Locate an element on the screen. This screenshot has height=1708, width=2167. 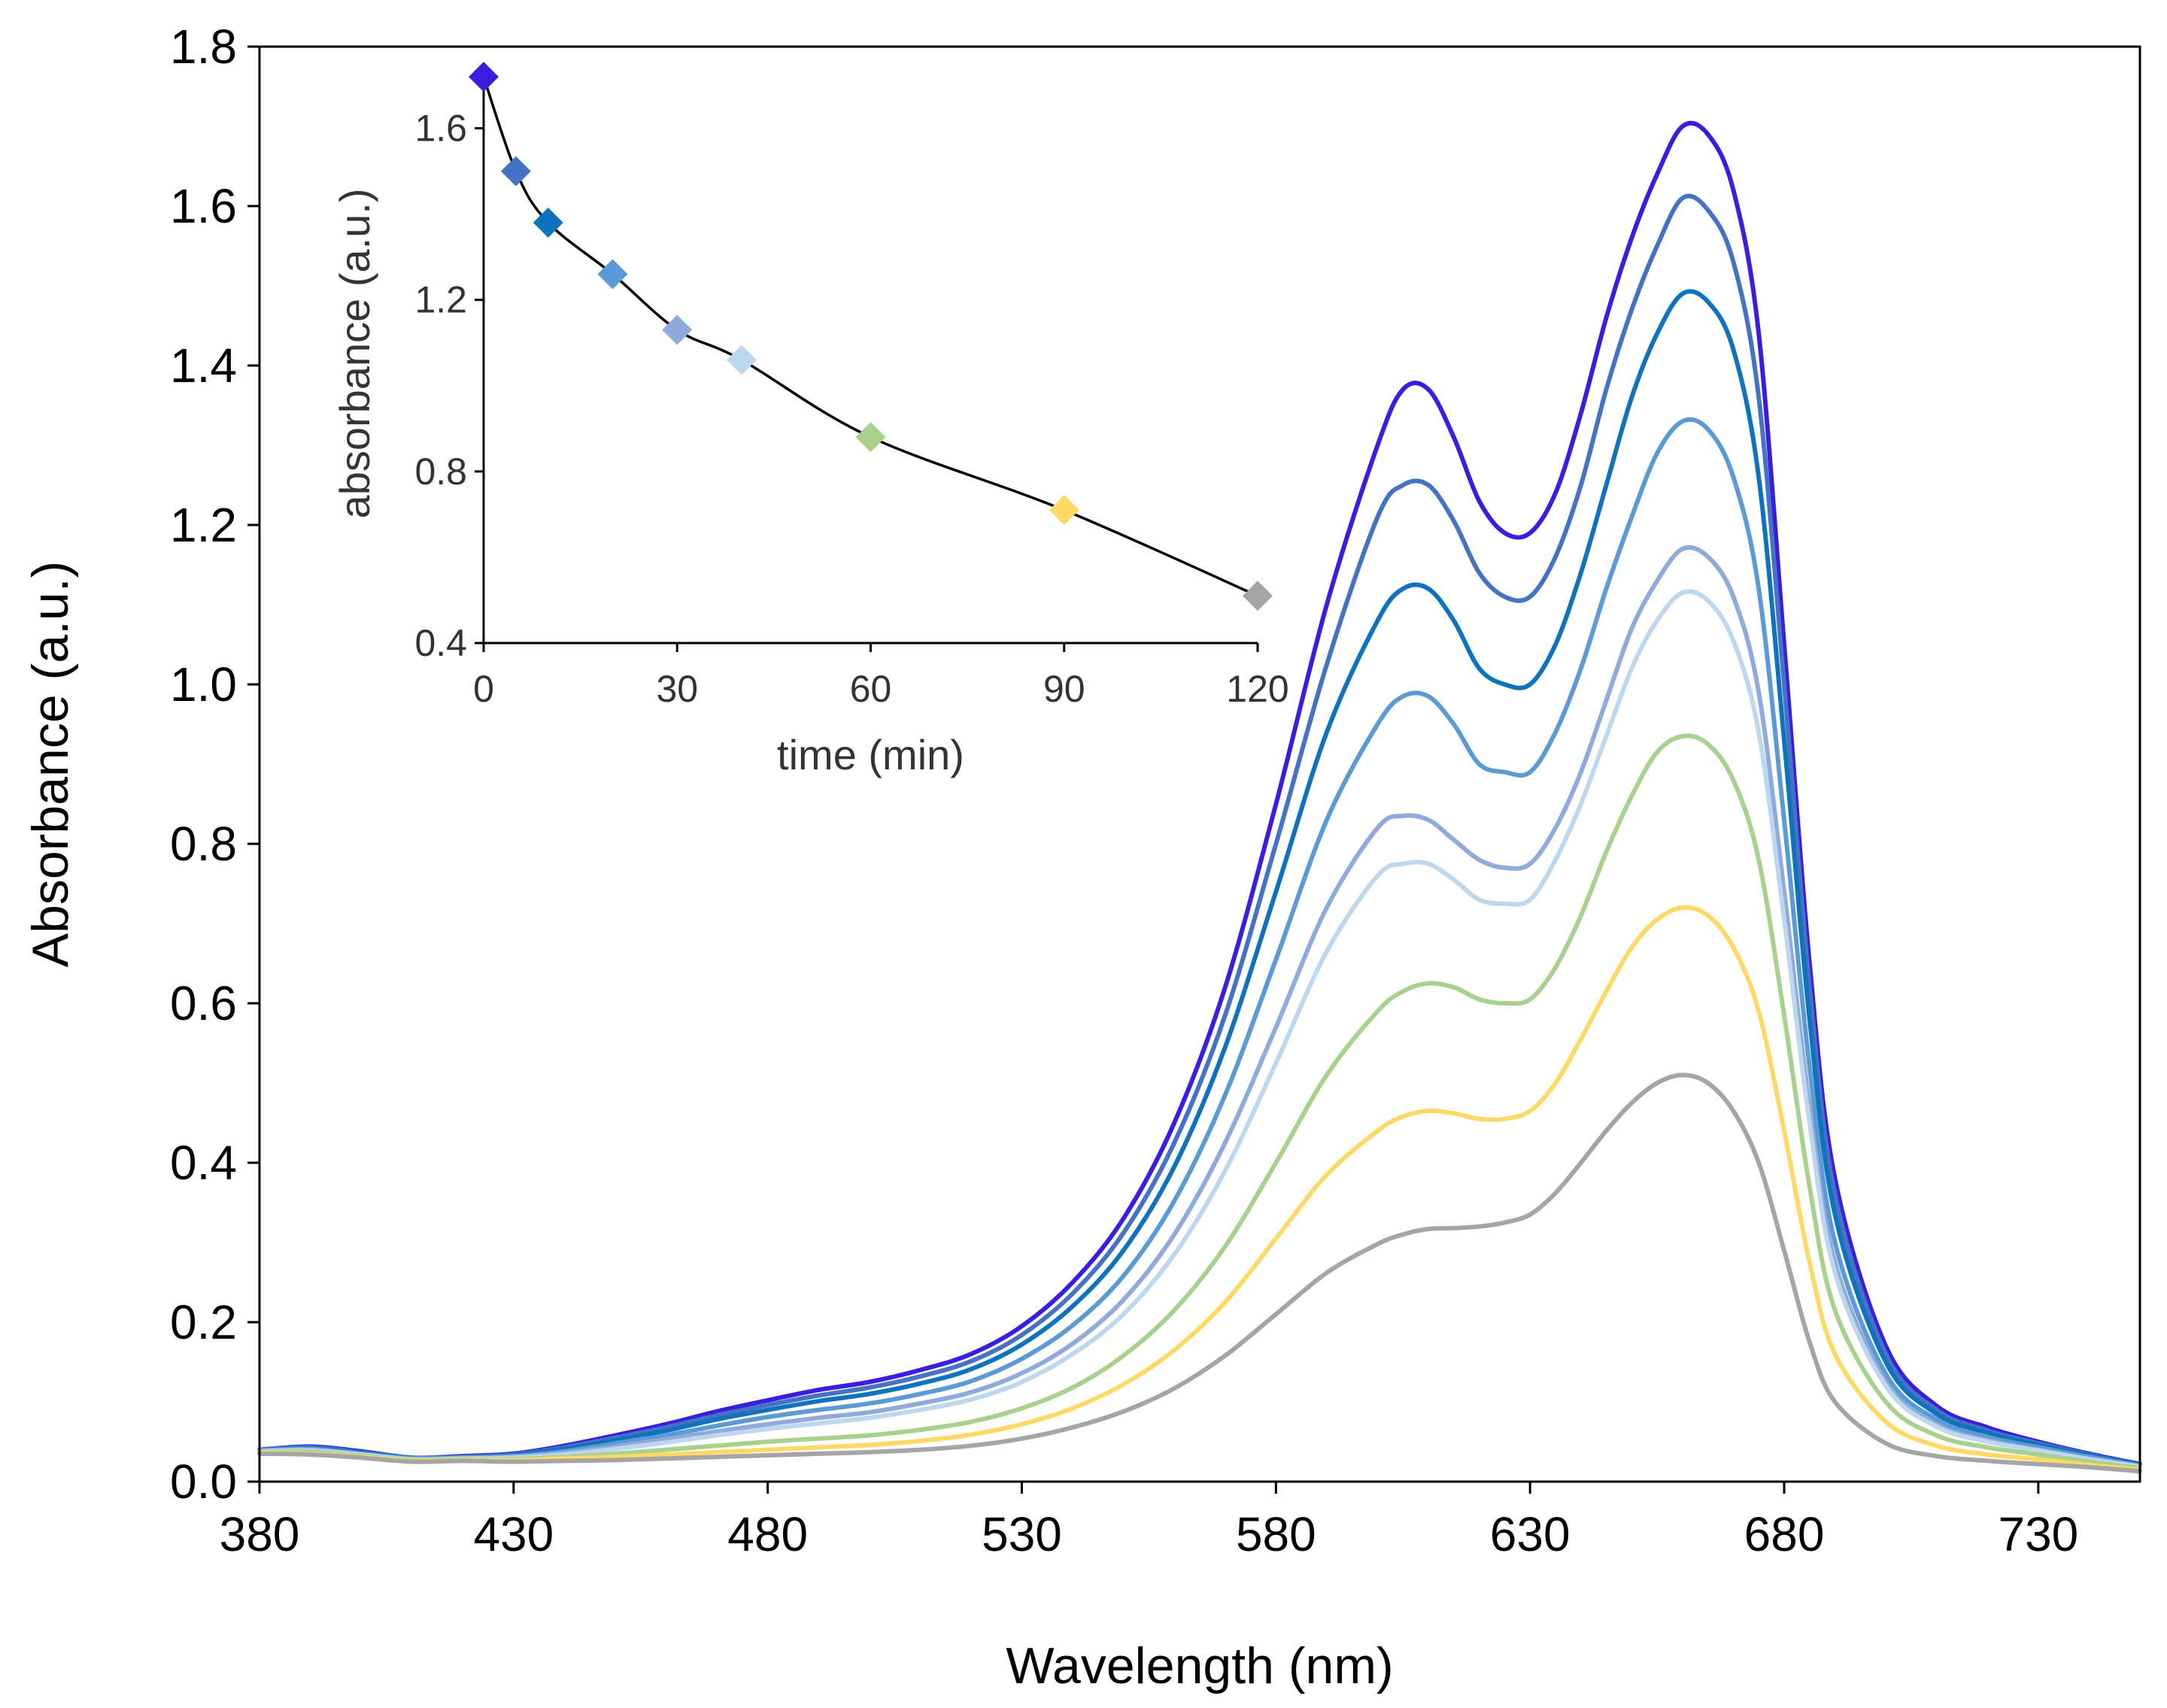
main-y-tick-label: 1.6 is located at coordinates (203, 206).